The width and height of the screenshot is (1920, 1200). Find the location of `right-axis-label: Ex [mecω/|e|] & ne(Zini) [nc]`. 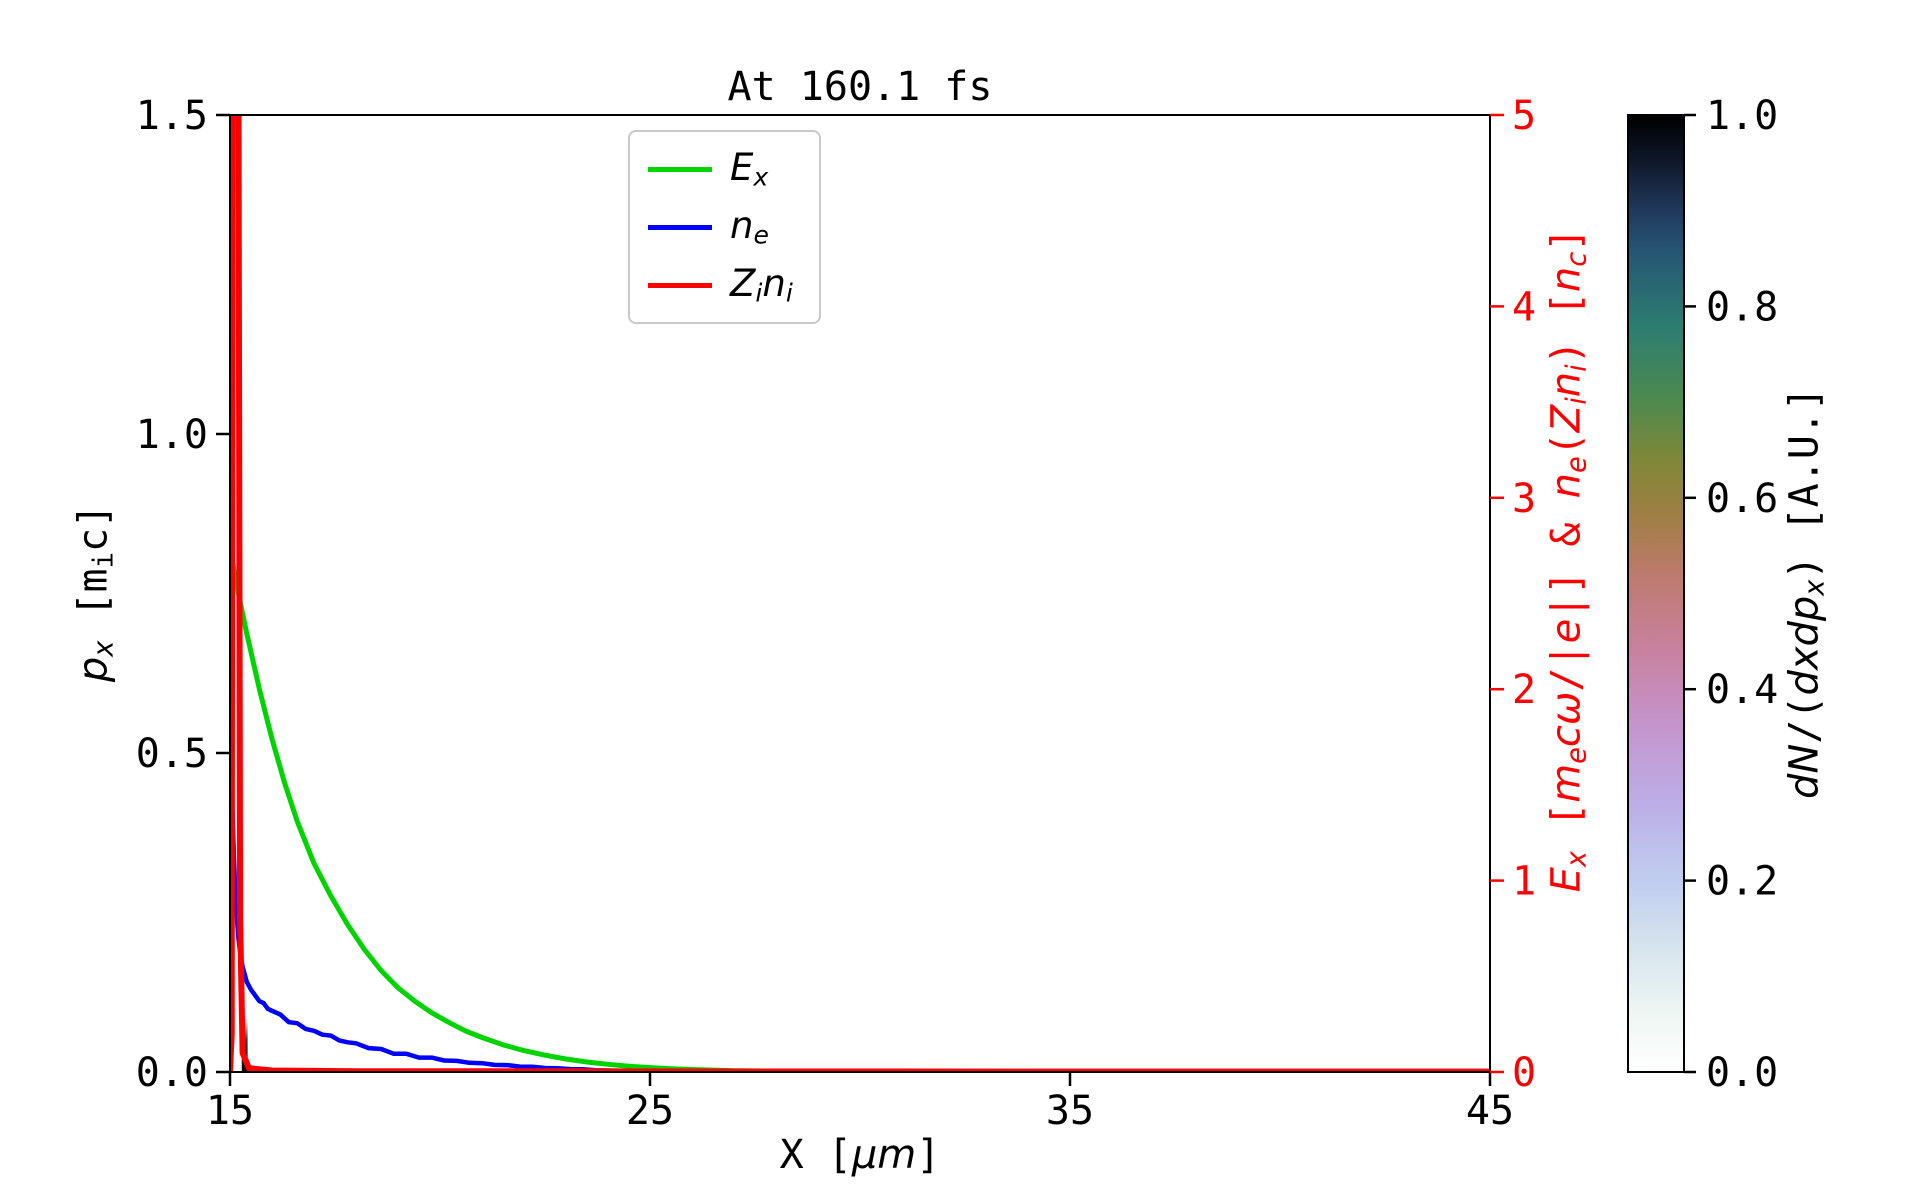

right-axis-label: Ex [mecω/|e|] & ne(Zini) [nc] is located at coordinates (1568, 560).